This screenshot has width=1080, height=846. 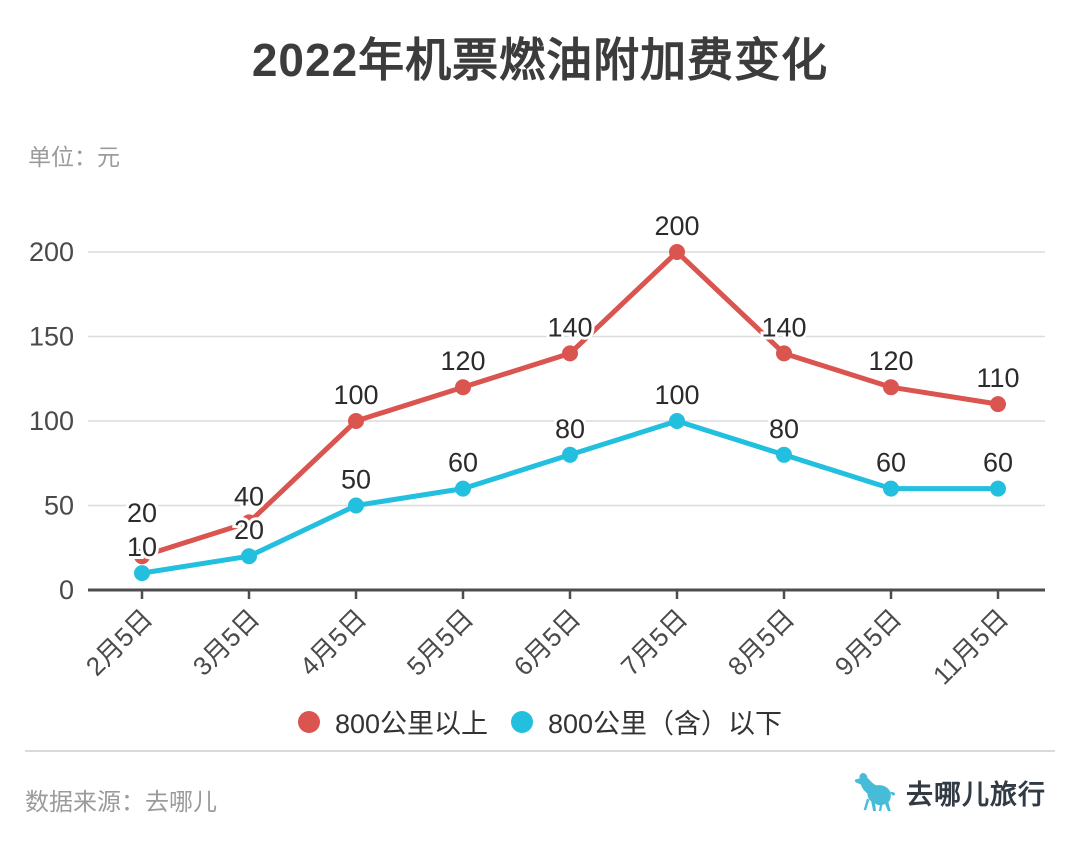 I want to click on y-axis-tick-label: 100, so click(x=51, y=421).